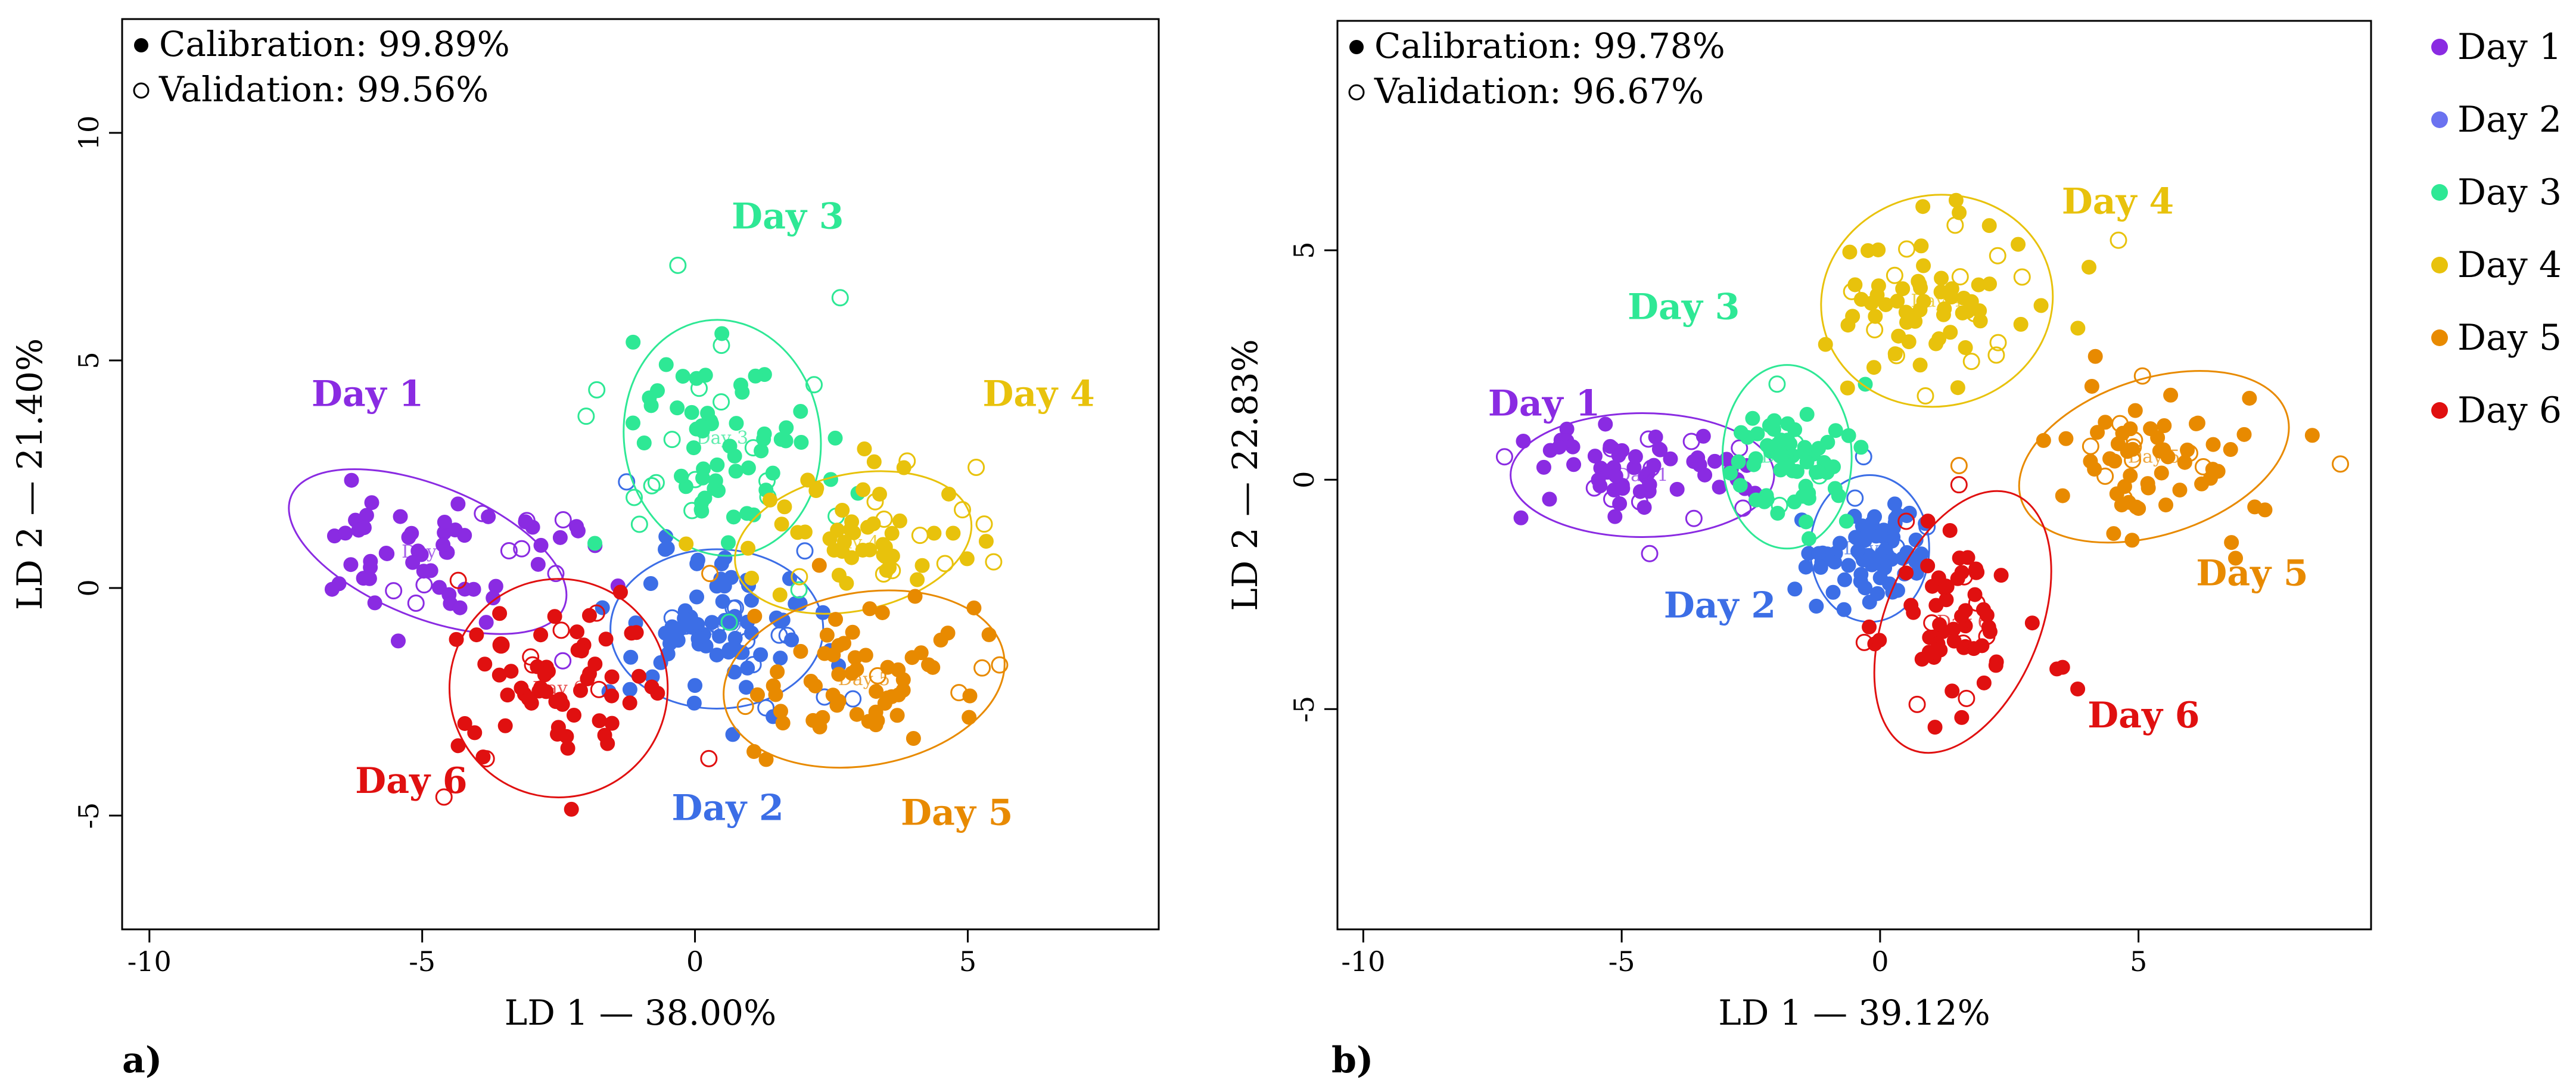  I want to click on validation-marker, so click(1356, 92).